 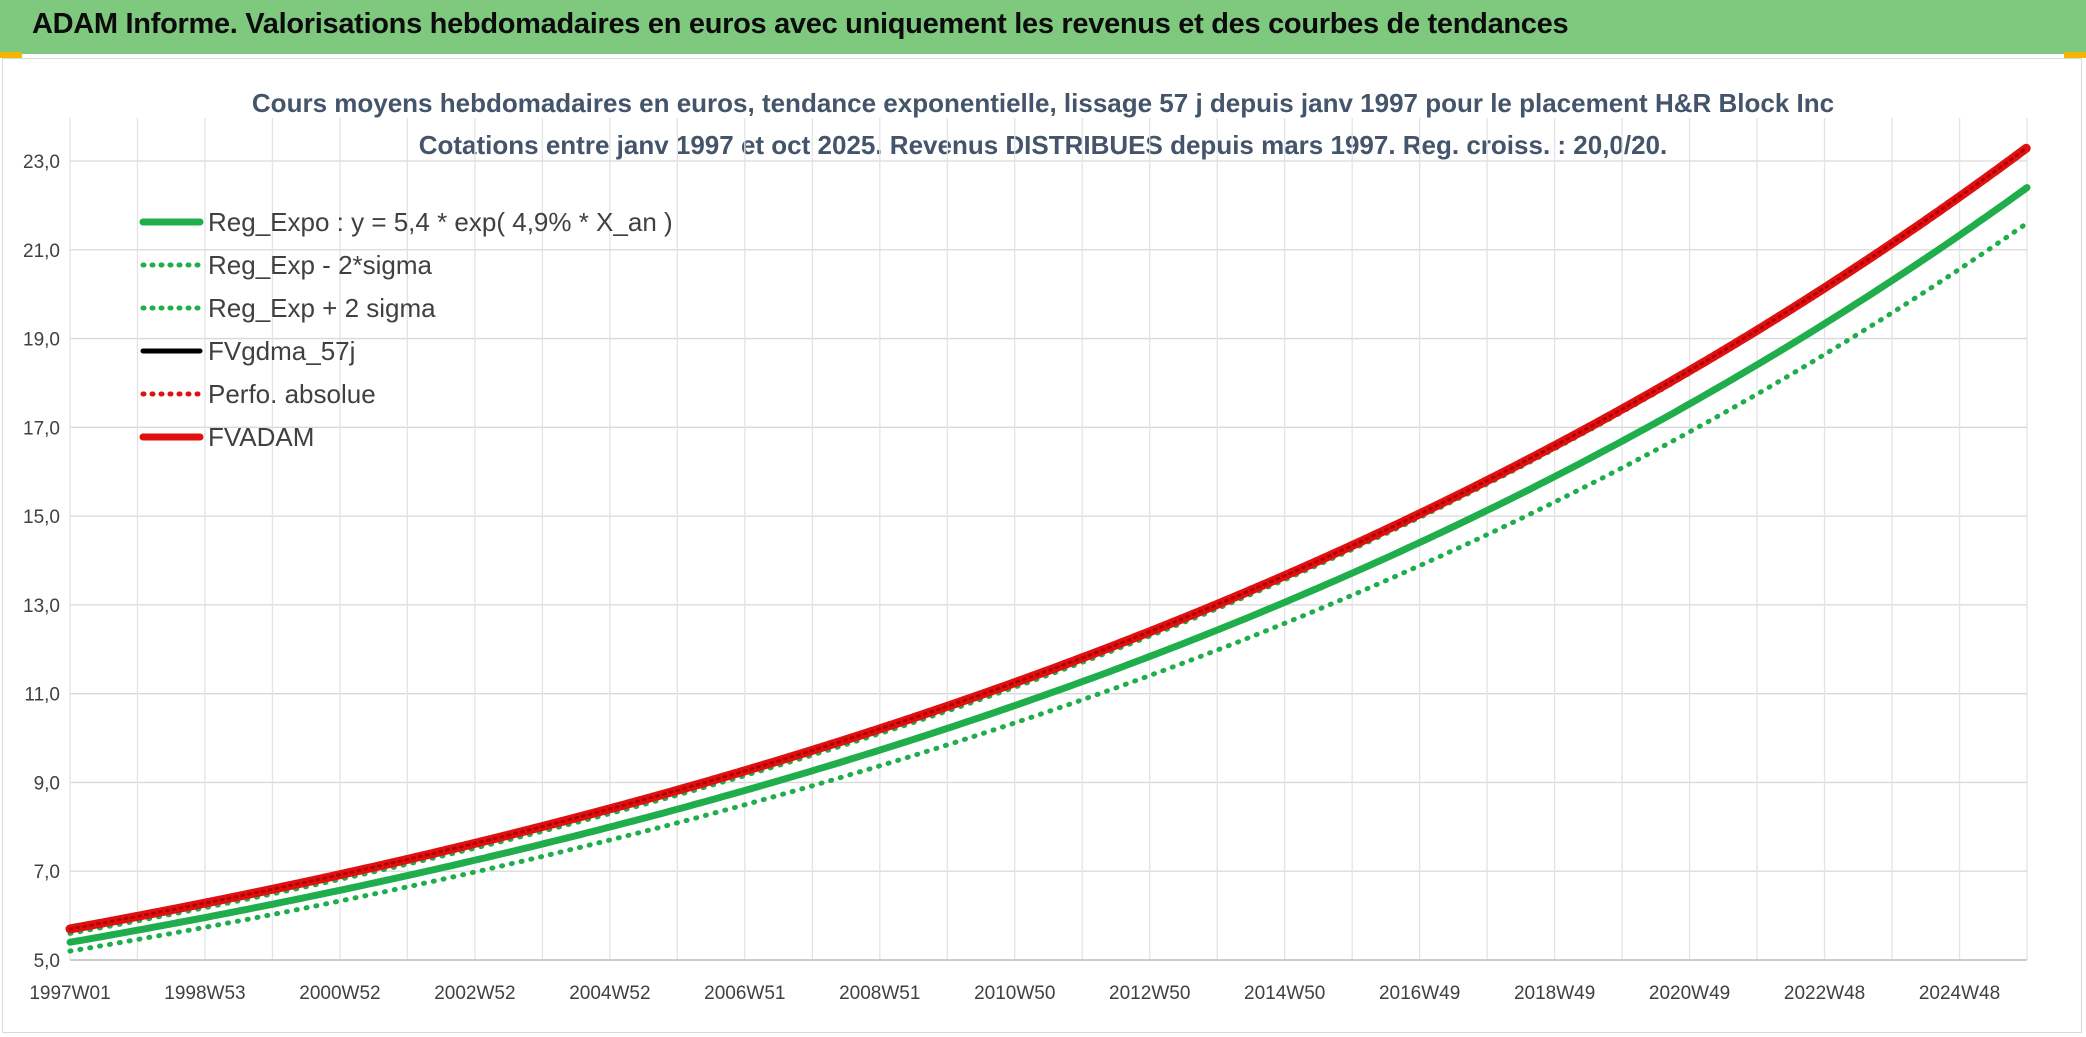 What do you see at coordinates (474, 993) in the screenshot?
I see `x-tick-label: 2002W52` at bounding box center [474, 993].